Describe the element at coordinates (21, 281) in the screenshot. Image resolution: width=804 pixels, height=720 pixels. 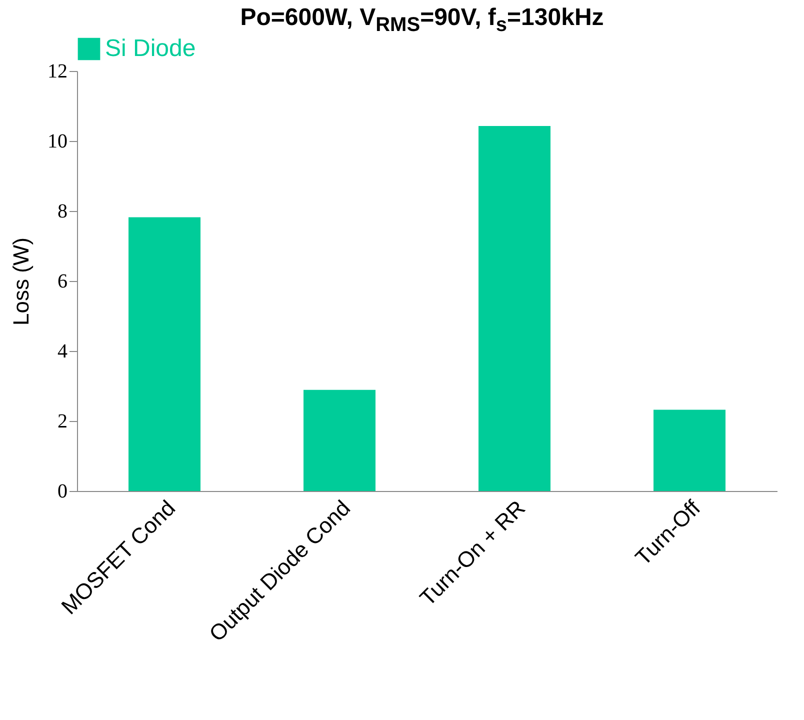
I see `y-axis-title: Loss (W)` at that location.